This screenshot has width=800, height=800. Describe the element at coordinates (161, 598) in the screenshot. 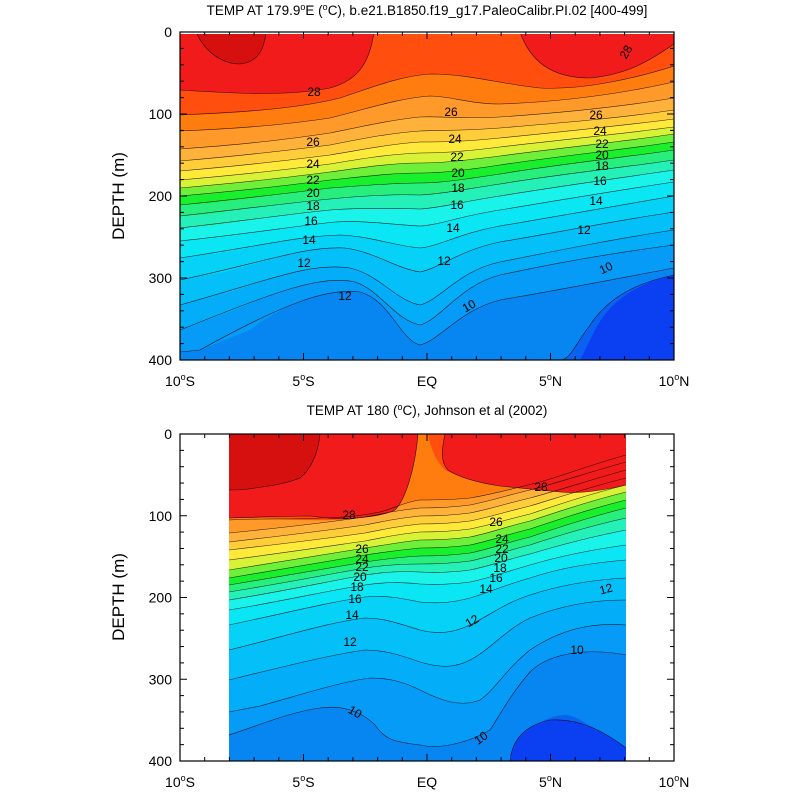

I see `y-tick-label: 200` at that location.